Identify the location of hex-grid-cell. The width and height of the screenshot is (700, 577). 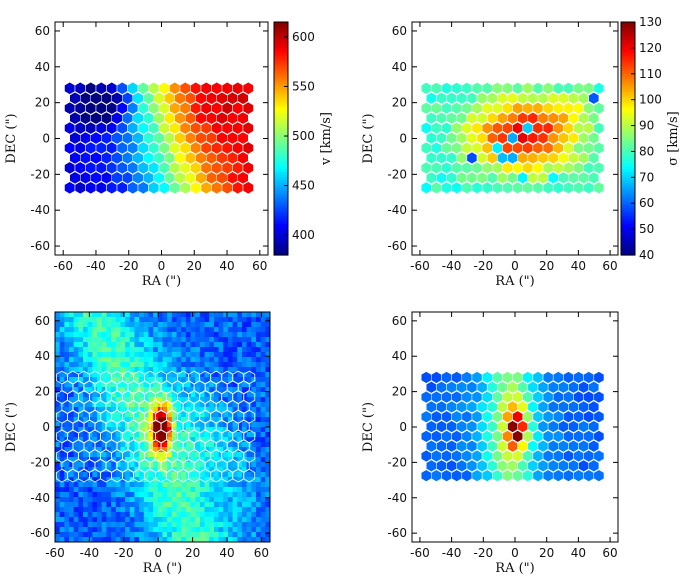
(249, 475).